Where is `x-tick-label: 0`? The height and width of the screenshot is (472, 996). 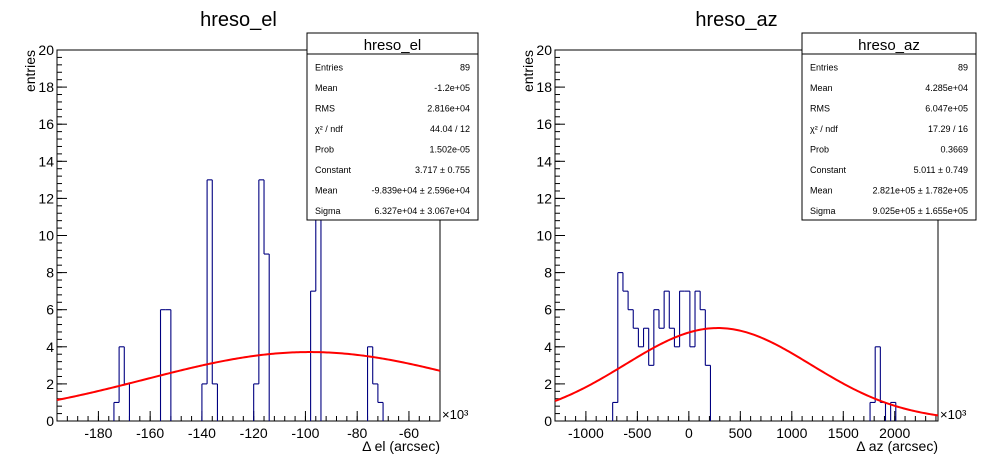
x-tick-label: 0 is located at coordinates (689, 433).